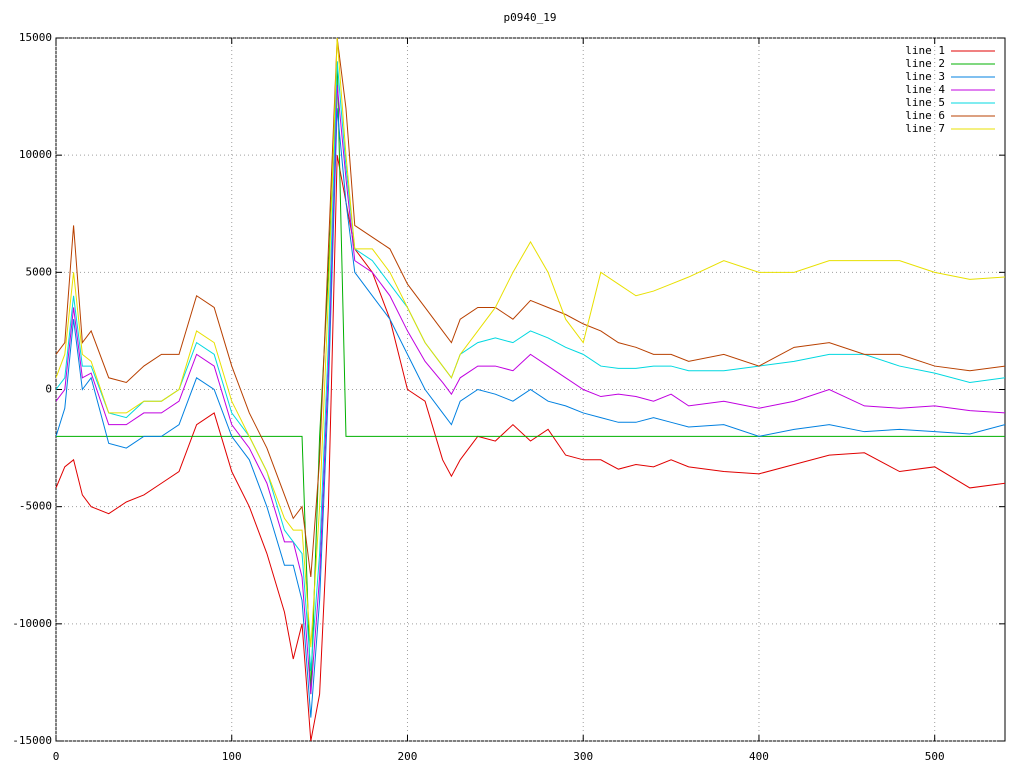 This screenshot has width=1024, height=768. What do you see at coordinates (35, 154) in the screenshot?
I see `y-tick-label: 10000` at bounding box center [35, 154].